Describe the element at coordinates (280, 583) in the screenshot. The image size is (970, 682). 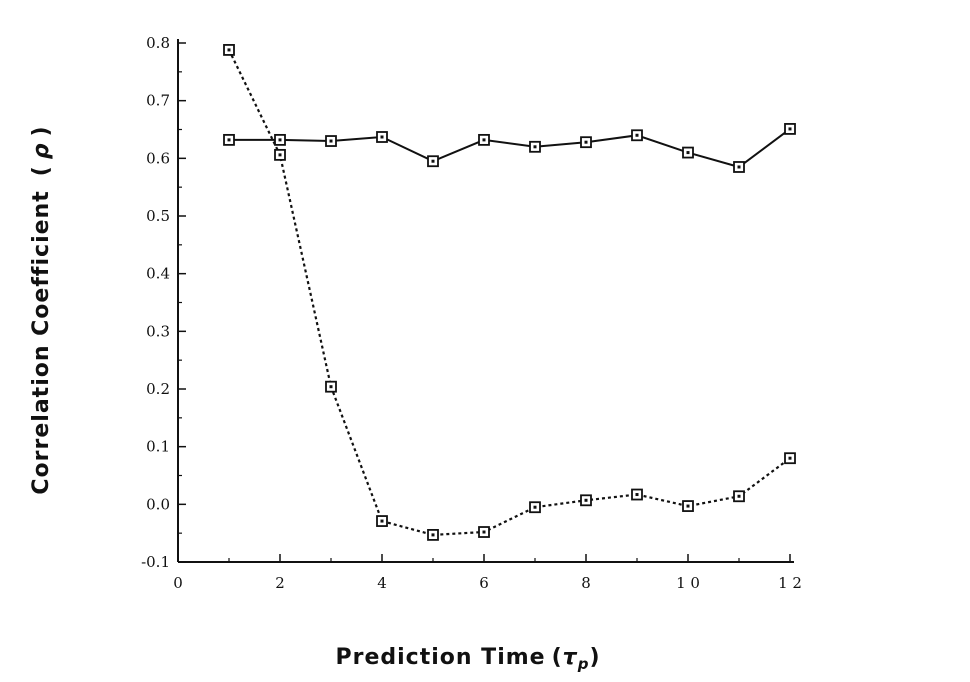
I see `x-tick-label: 2` at that location.